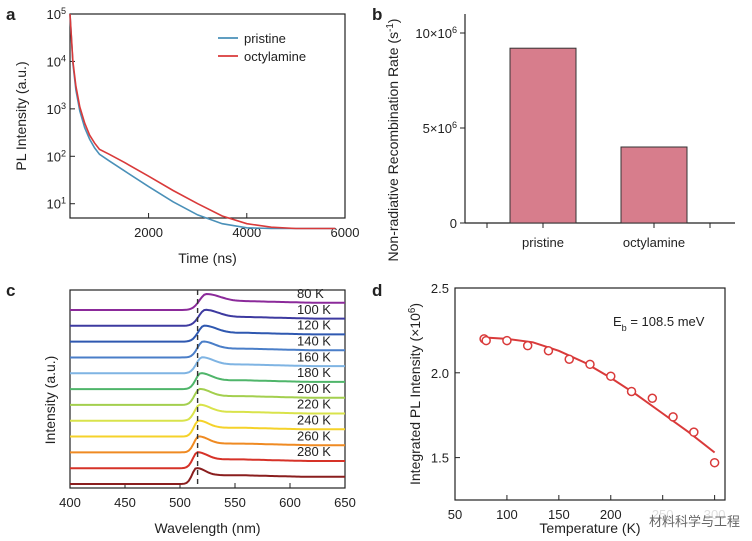 The width and height of the screenshot is (752, 541). Describe the element at coordinates (440, 288) in the screenshot. I see `y-tick-label-d: 2.5` at that location.